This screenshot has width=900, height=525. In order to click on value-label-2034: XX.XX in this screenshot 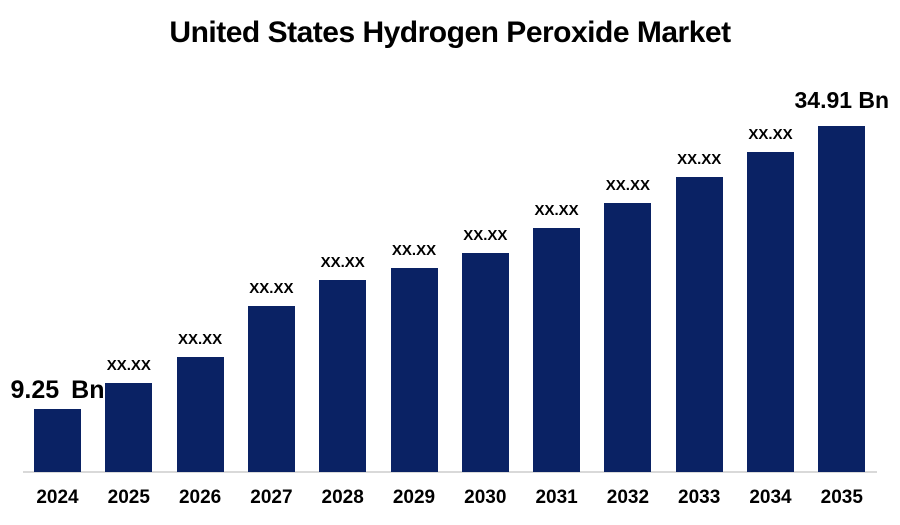, I will do `click(770, 134)`.